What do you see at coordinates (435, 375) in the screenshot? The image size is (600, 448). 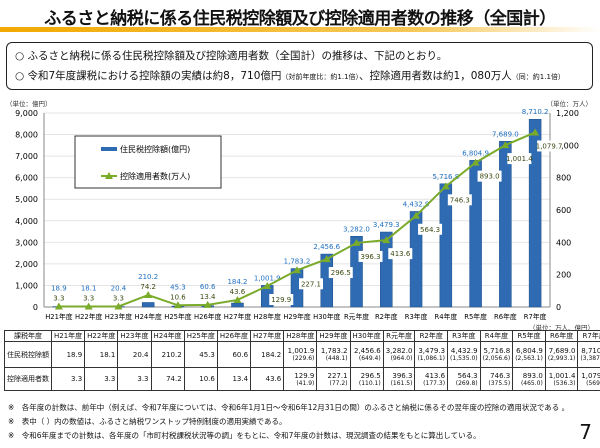 I see `cell-value: 413.6` at bounding box center [435, 375].